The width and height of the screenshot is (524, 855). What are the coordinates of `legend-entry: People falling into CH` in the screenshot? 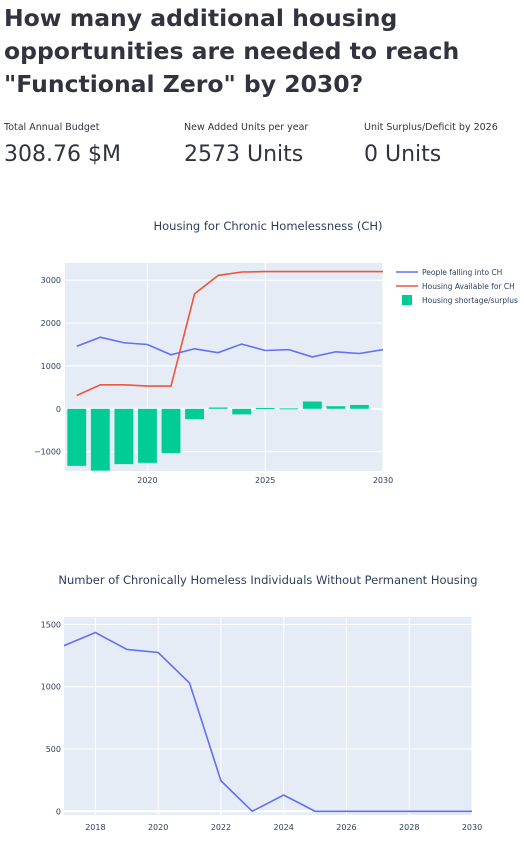 It's located at (462, 272).